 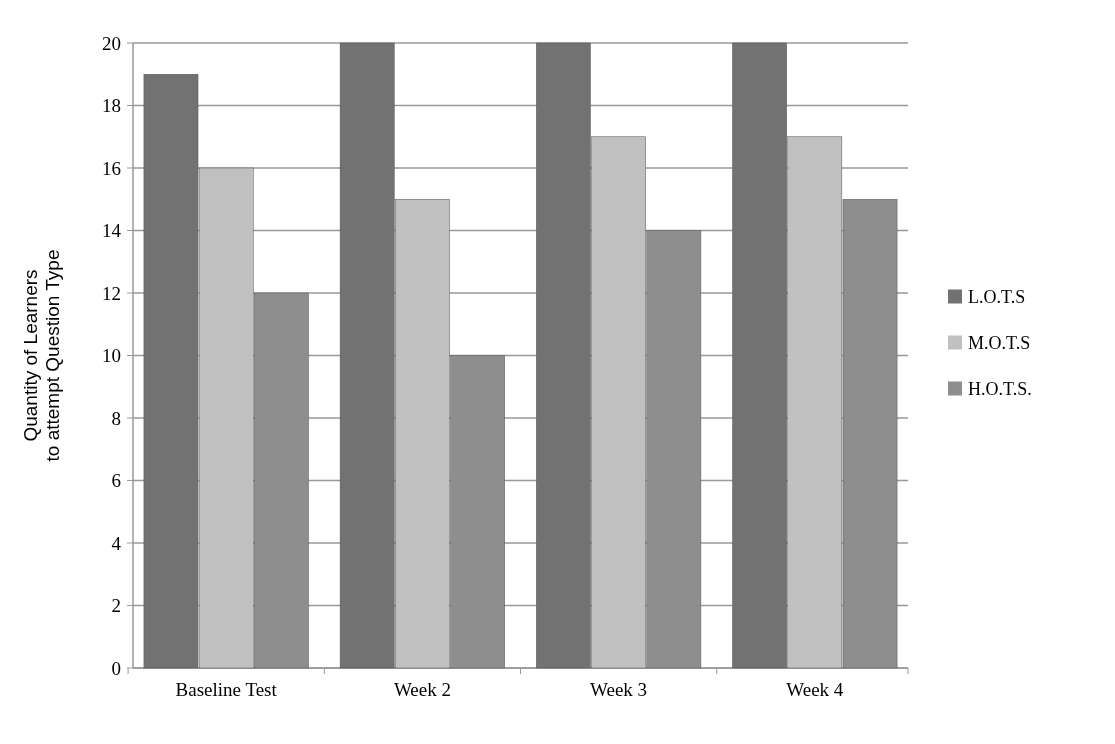 I want to click on y-tick-label: 8, so click(x=116, y=418).